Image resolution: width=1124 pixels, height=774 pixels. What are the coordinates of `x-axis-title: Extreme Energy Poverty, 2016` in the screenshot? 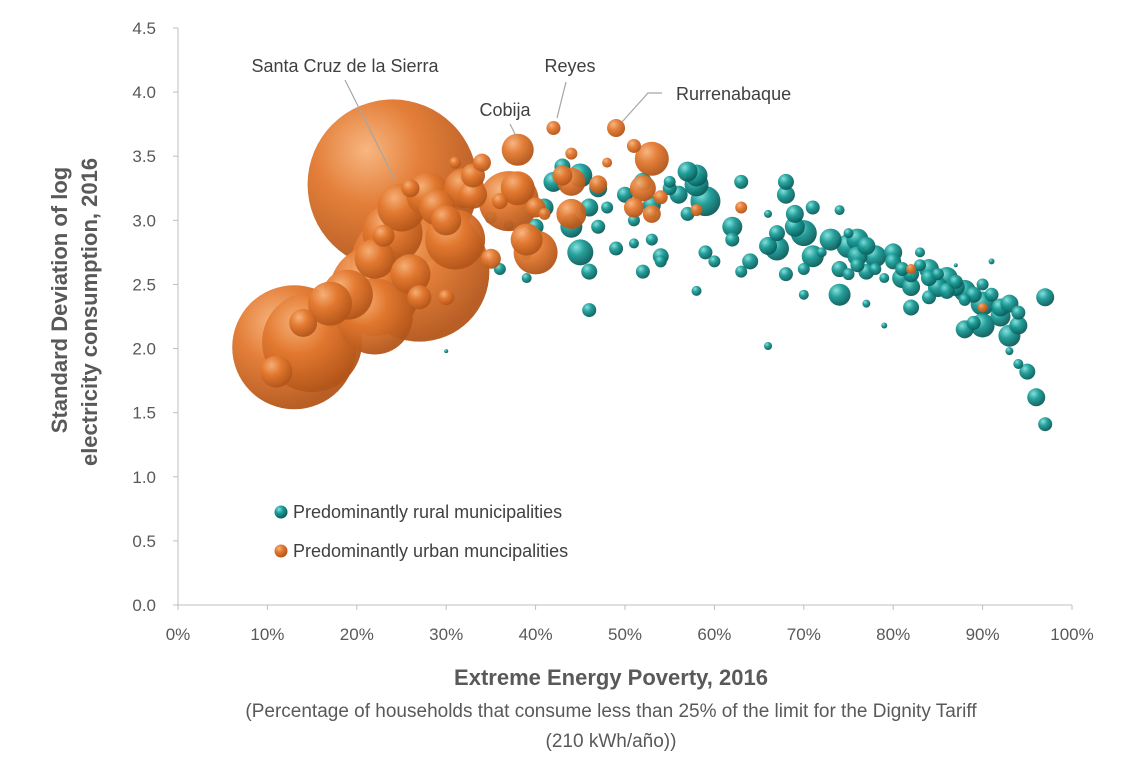 It's located at (611, 677).